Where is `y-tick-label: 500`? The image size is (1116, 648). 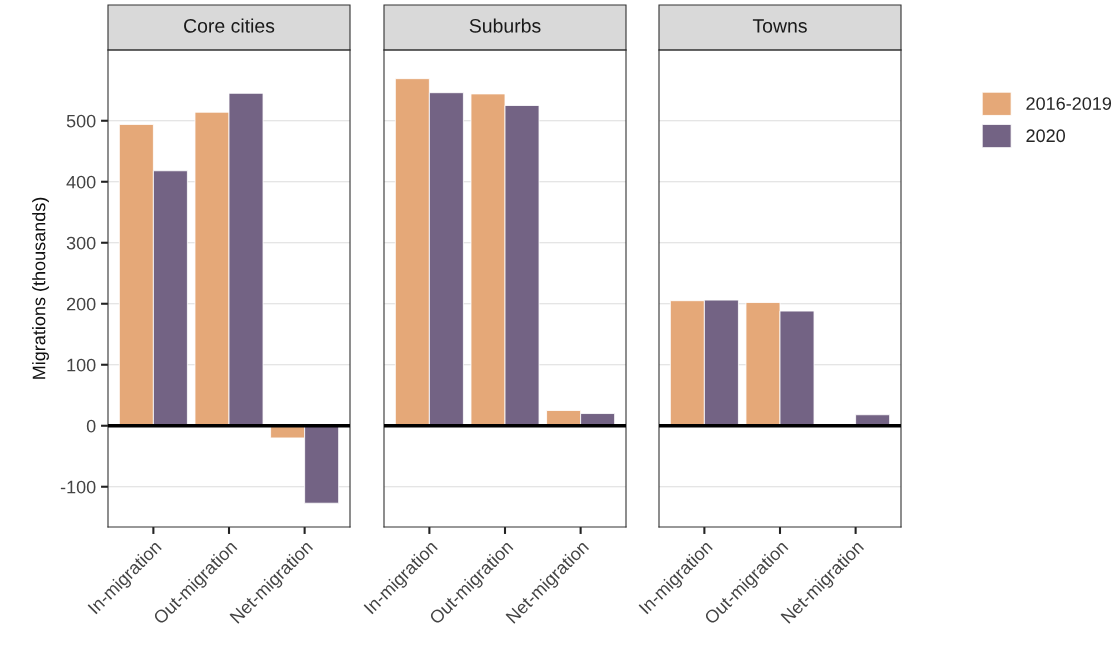 y-tick-label: 500 is located at coordinates (81, 121).